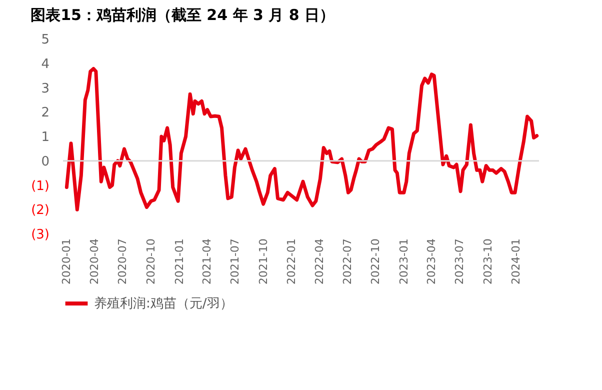  I want to click on x-tick-label: 2021-10, so click(263, 261).